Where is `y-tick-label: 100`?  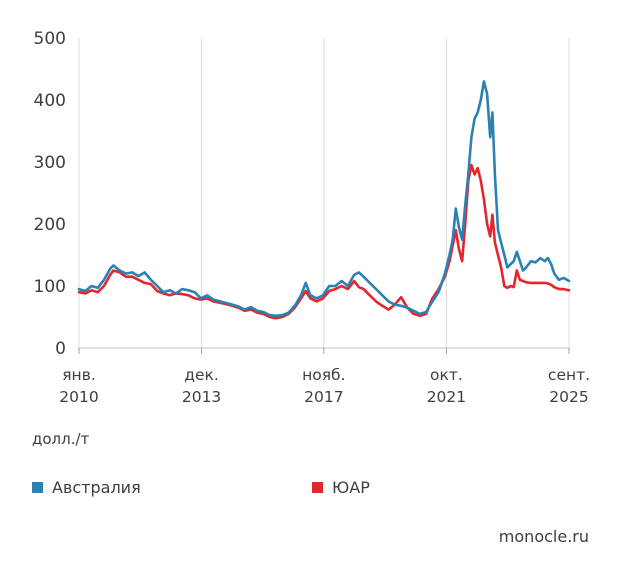 y-tick-label: 100 is located at coordinates (50, 287).